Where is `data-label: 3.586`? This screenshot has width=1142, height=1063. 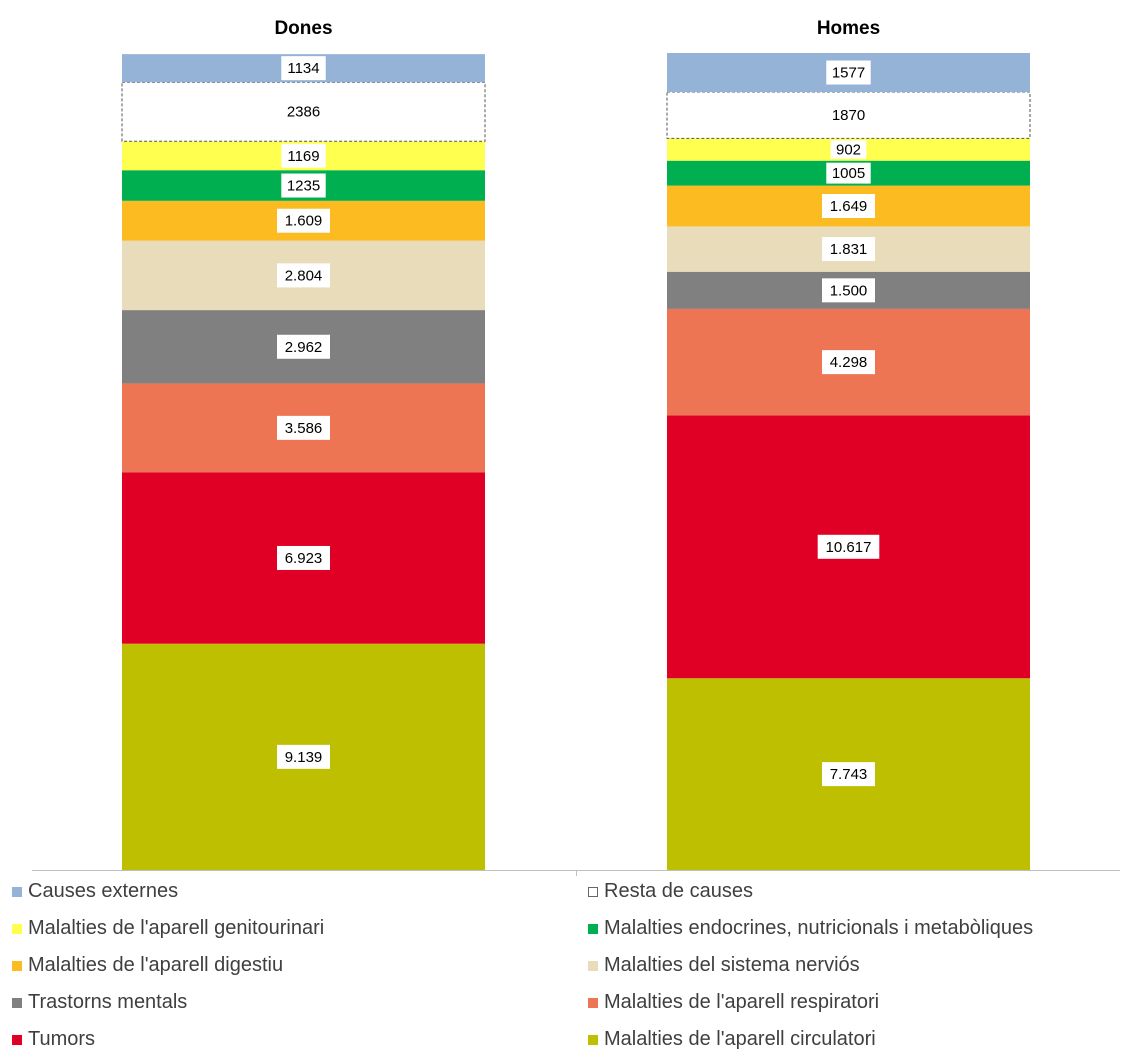
data-label: 3.586 is located at coordinates (304, 428).